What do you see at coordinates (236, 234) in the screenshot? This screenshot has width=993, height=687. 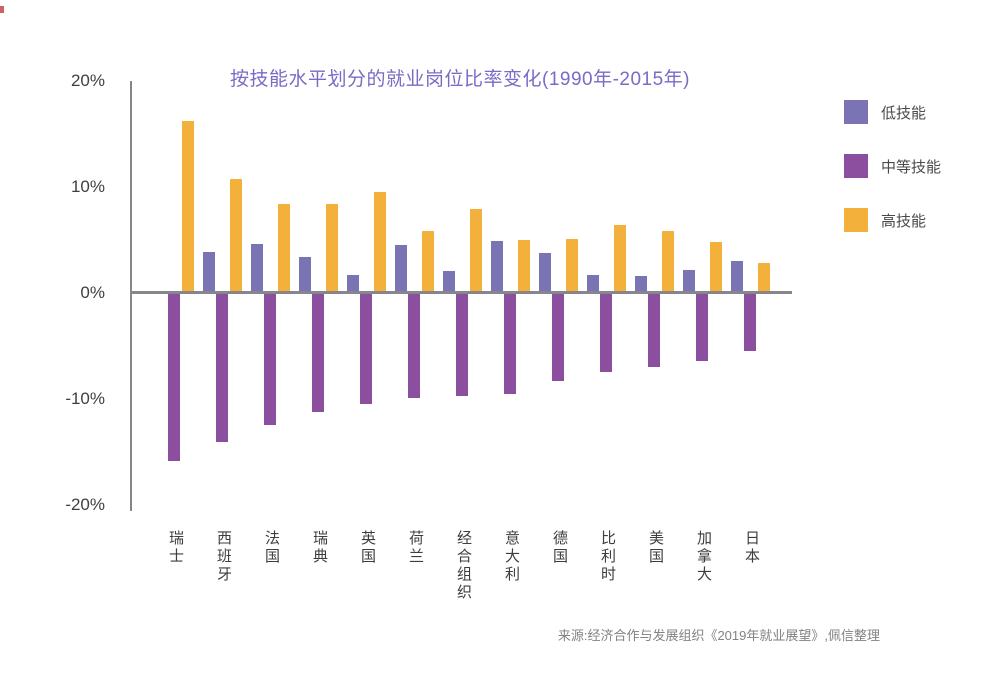 I see `bar-高技能-西班牙` at bounding box center [236, 234].